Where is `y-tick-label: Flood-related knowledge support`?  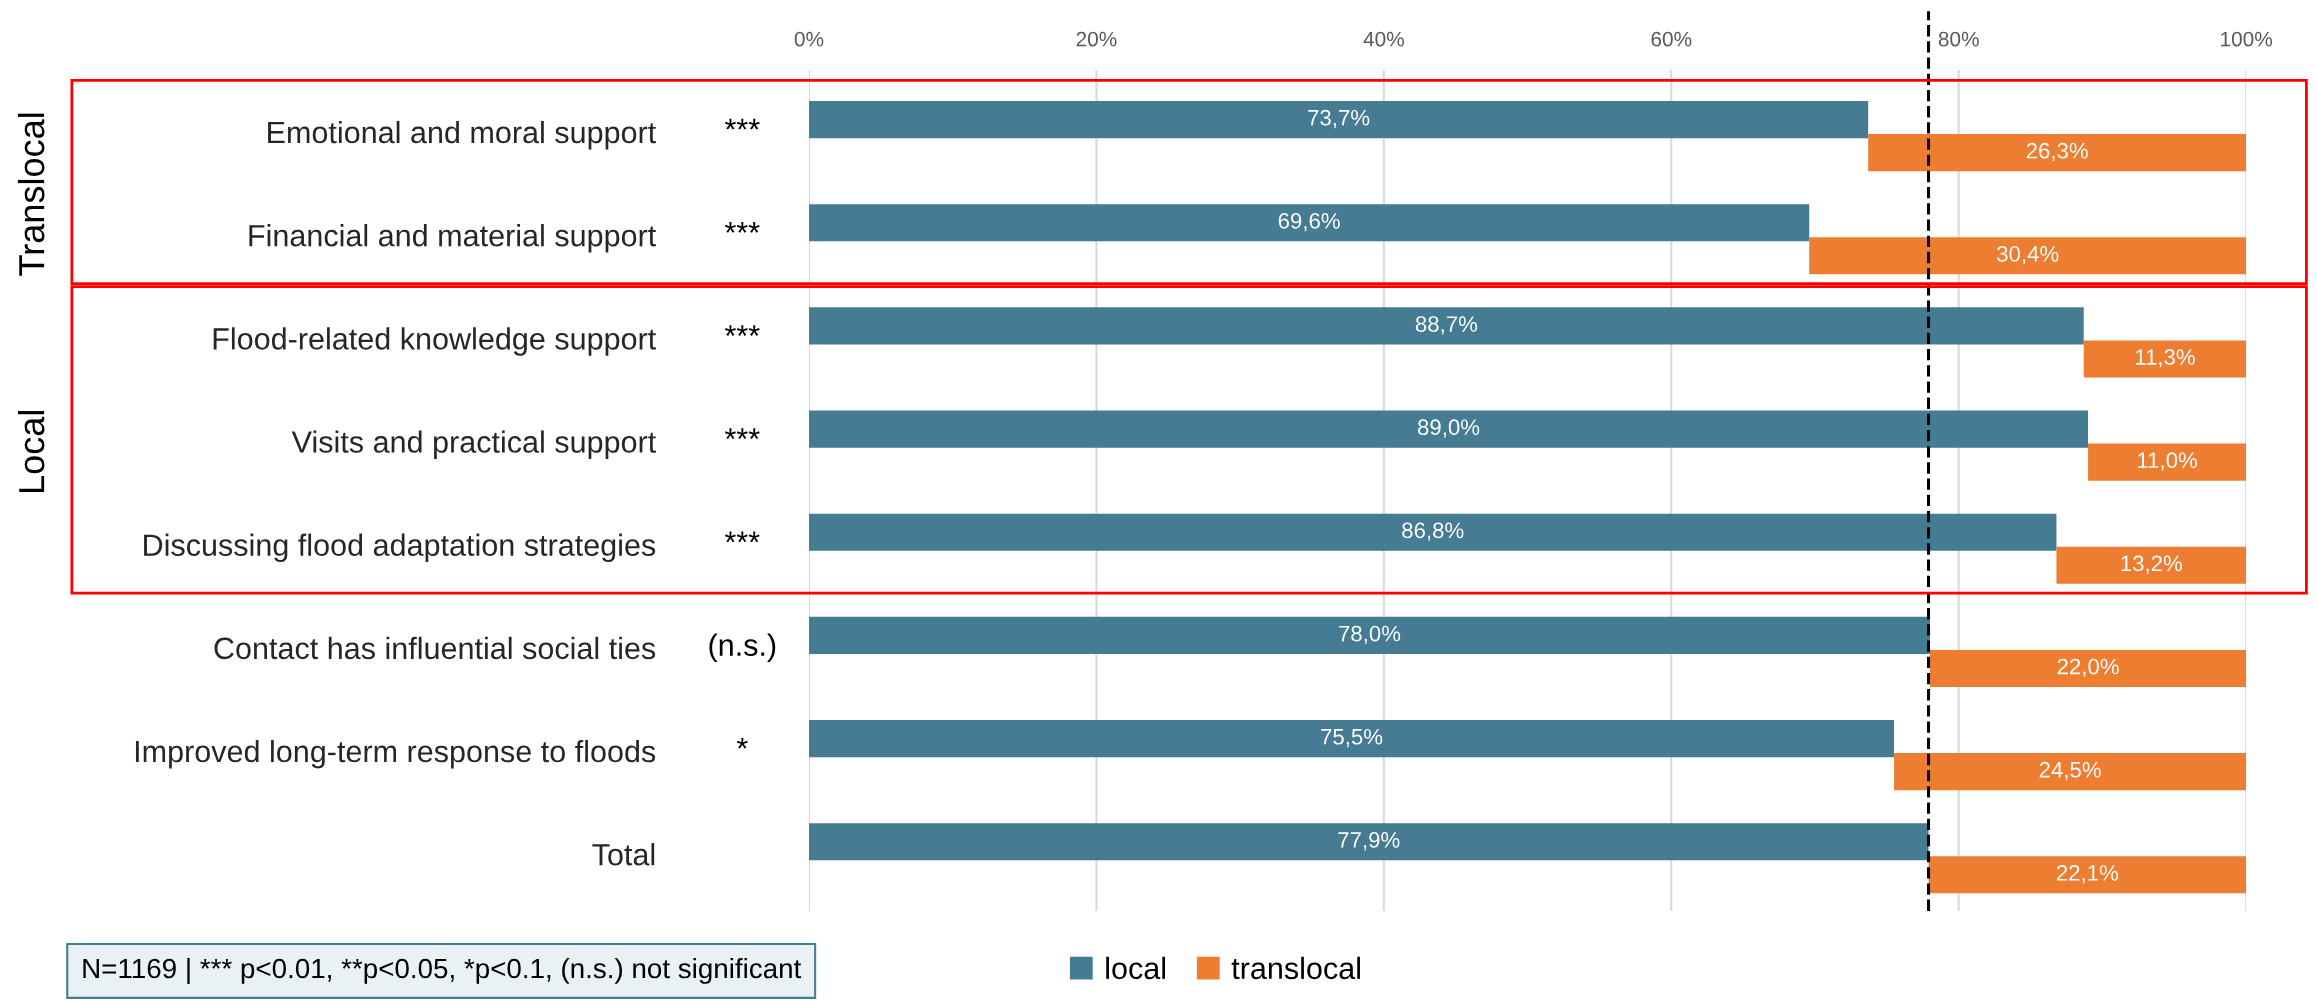
y-tick-label: Flood-related knowledge support is located at coordinates (435, 341).